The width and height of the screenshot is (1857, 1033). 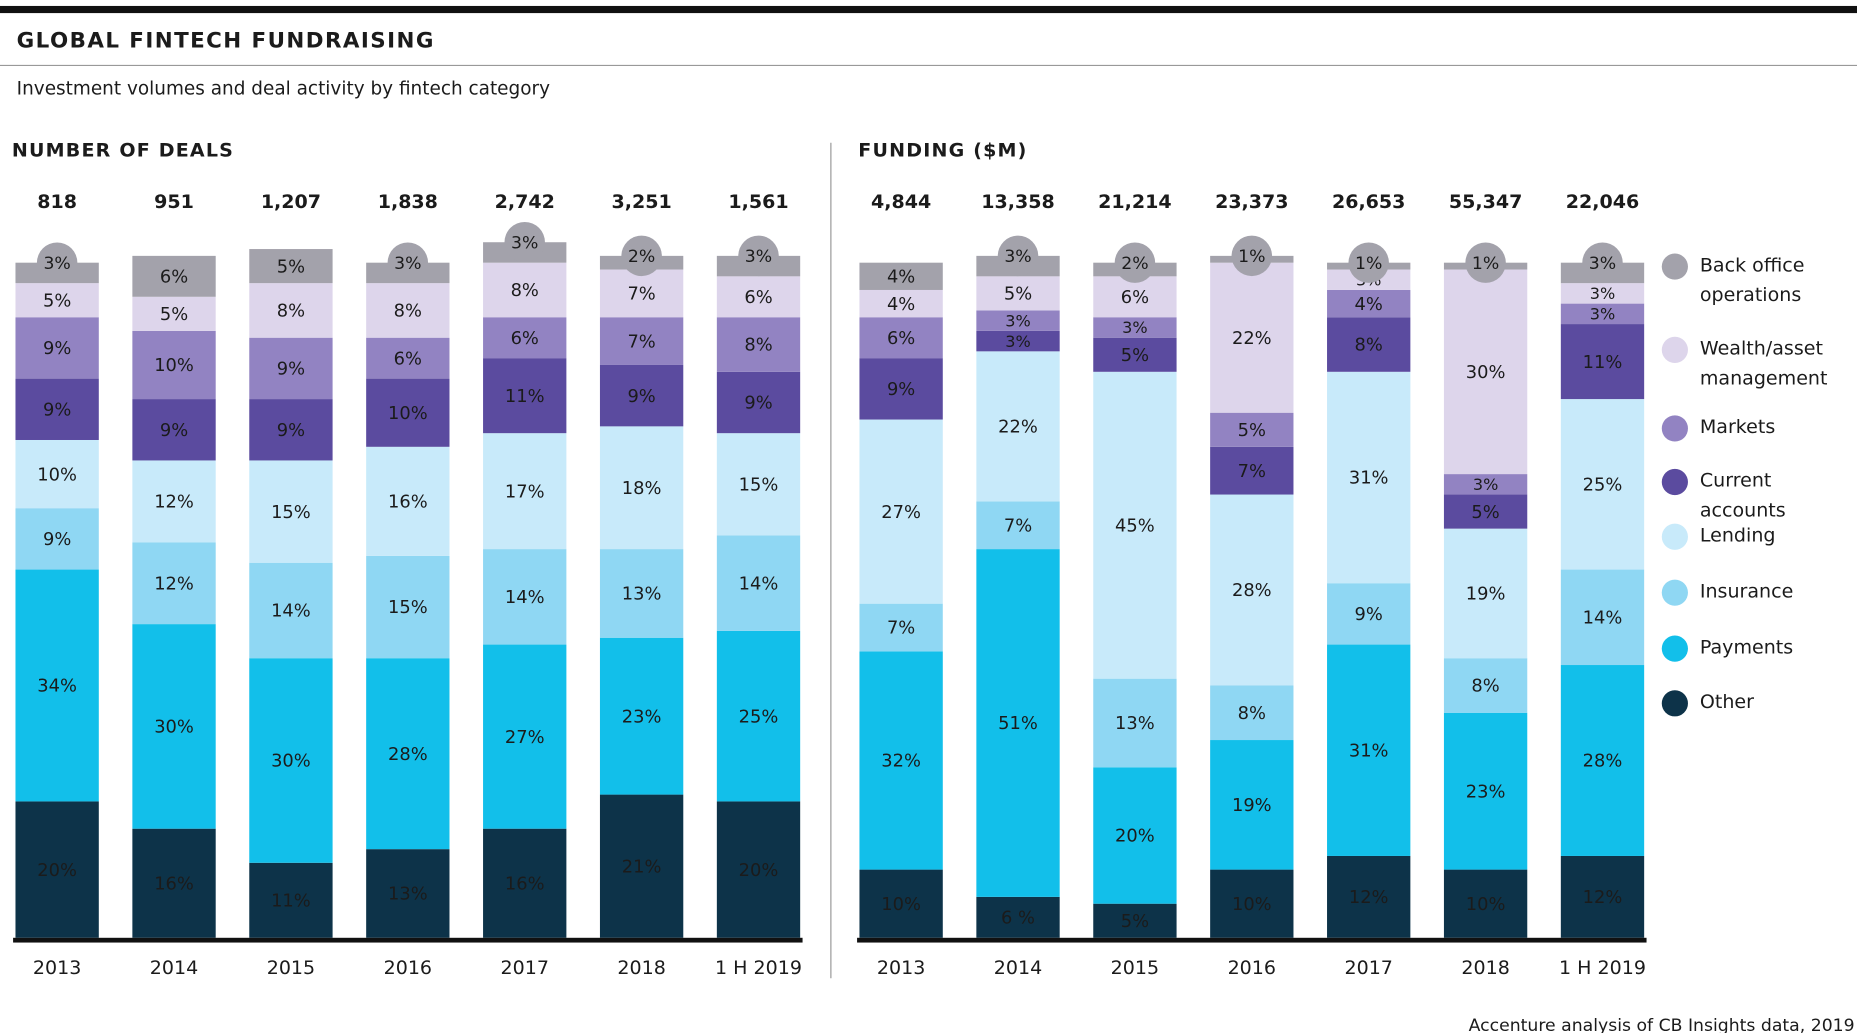 I want to click on legend-label: Markets, so click(x=1737, y=426).